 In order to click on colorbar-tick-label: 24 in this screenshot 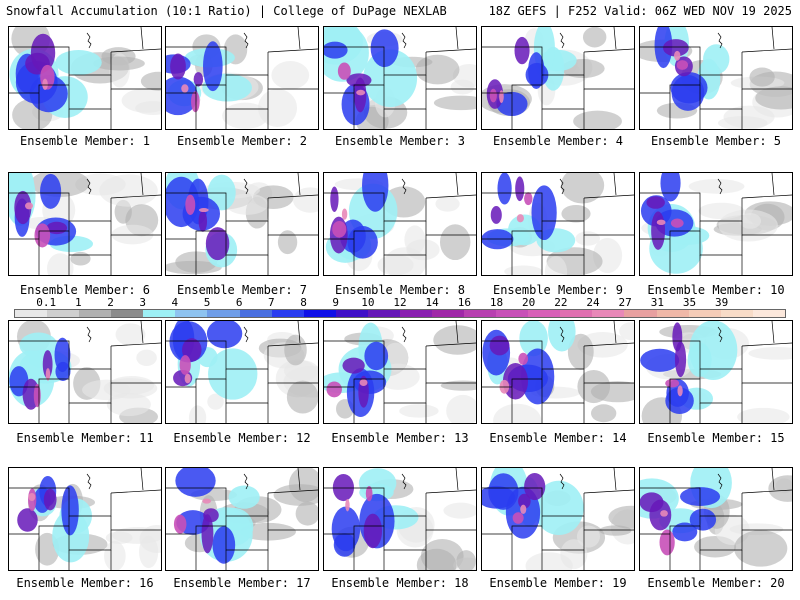, I will do `click(593, 302)`.